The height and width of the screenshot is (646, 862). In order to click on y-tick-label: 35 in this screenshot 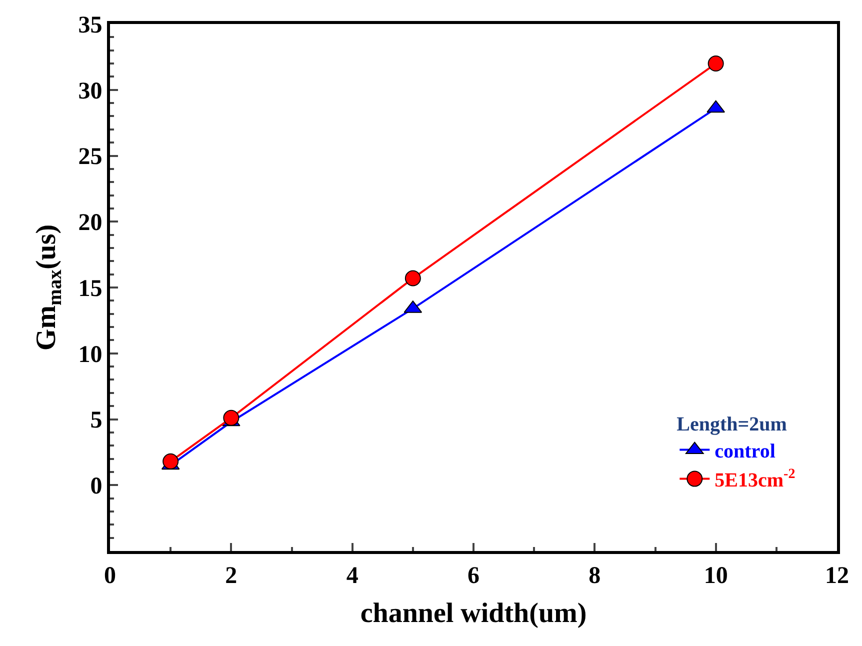, I will do `click(90, 25)`.